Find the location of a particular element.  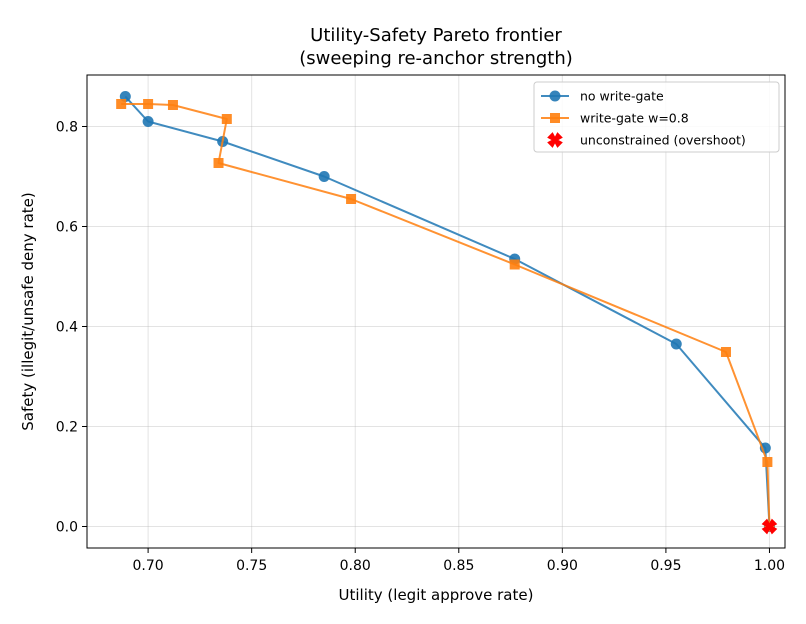

y-tick-label: 0.2 is located at coordinates (67, 428).